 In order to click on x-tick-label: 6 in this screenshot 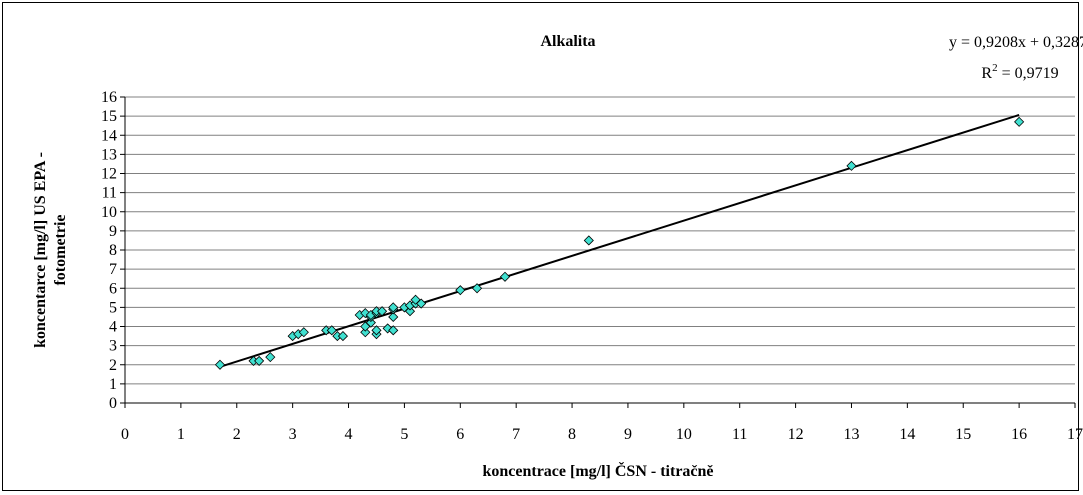, I will do `click(460, 434)`.